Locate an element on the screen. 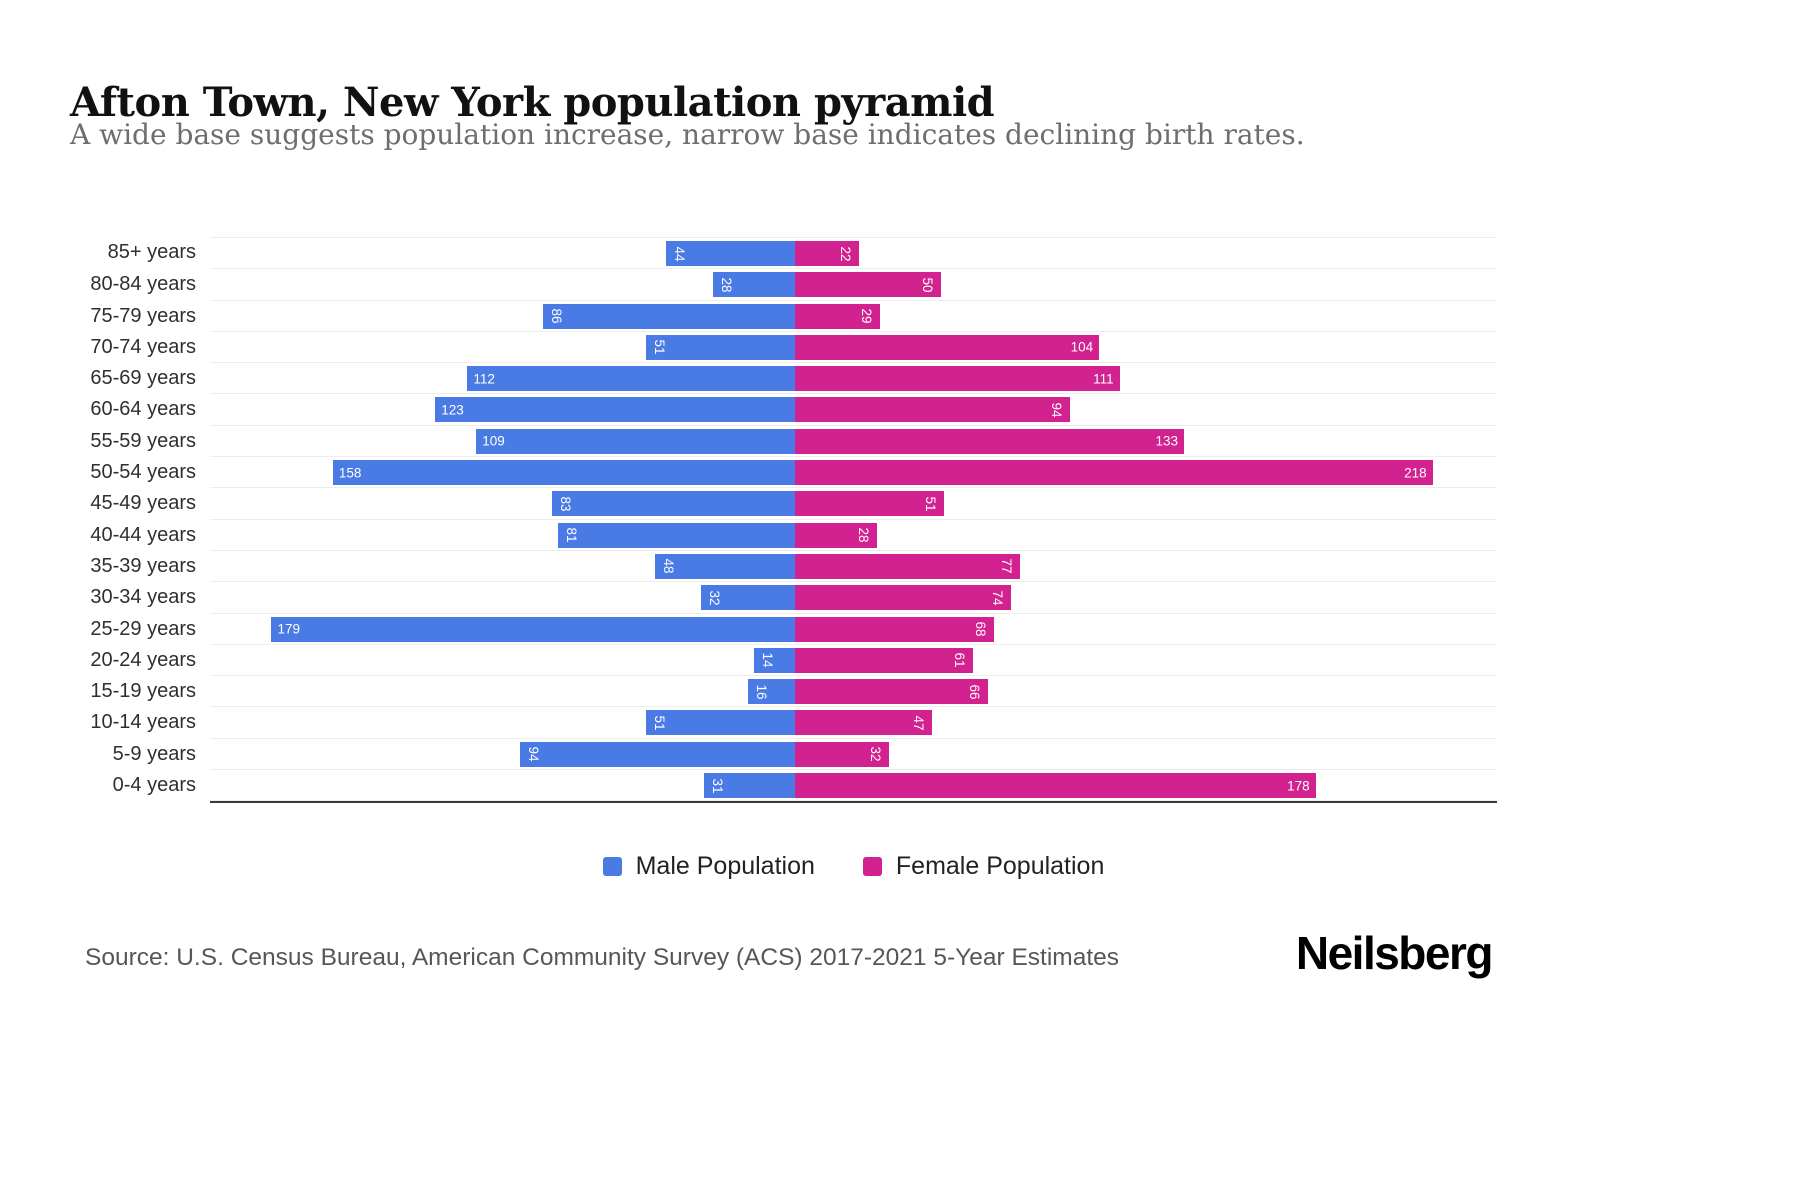  age-axis-label: 25-29 years is located at coordinates (143, 628).